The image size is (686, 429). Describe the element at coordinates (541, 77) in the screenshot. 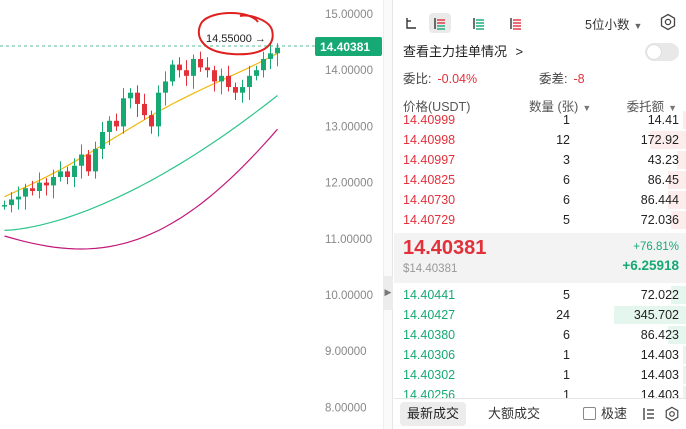

I see `bid-ask-ratio-row: 委比: -0.04% 委差: -8` at that location.